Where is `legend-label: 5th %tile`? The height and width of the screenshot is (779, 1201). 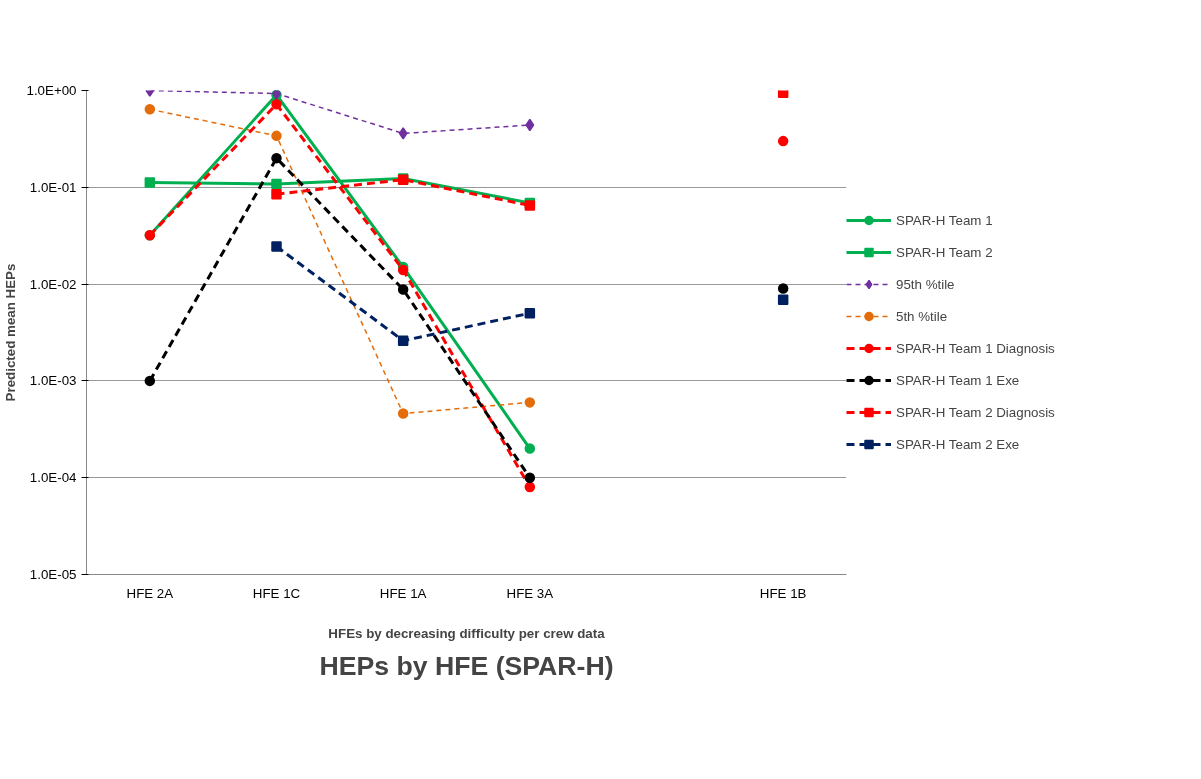 legend-label: 5th %tile is located at coordinates (922, 316).